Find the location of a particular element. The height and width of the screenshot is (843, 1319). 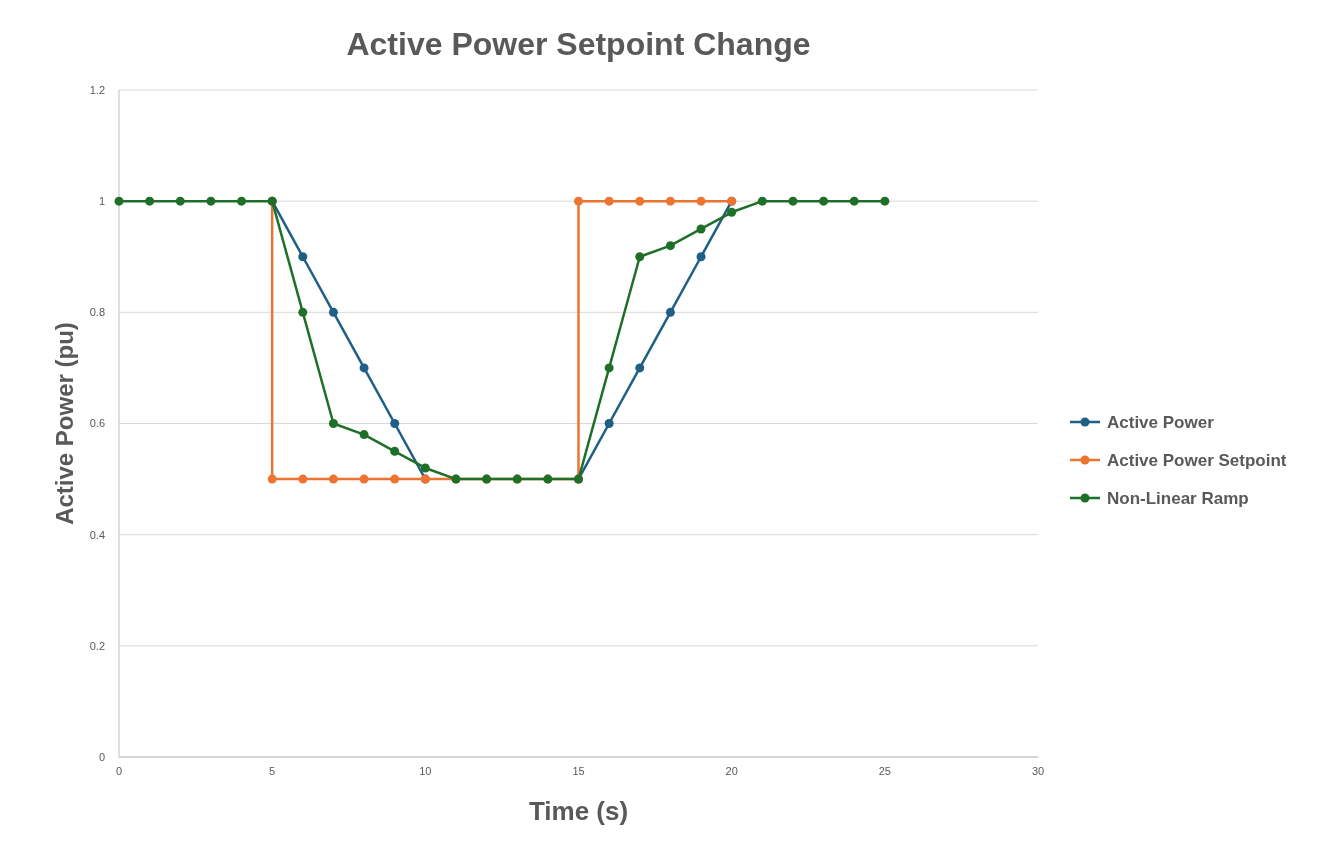

legend-label: Active Power Setpoint is located at coordinates (1197, 460).